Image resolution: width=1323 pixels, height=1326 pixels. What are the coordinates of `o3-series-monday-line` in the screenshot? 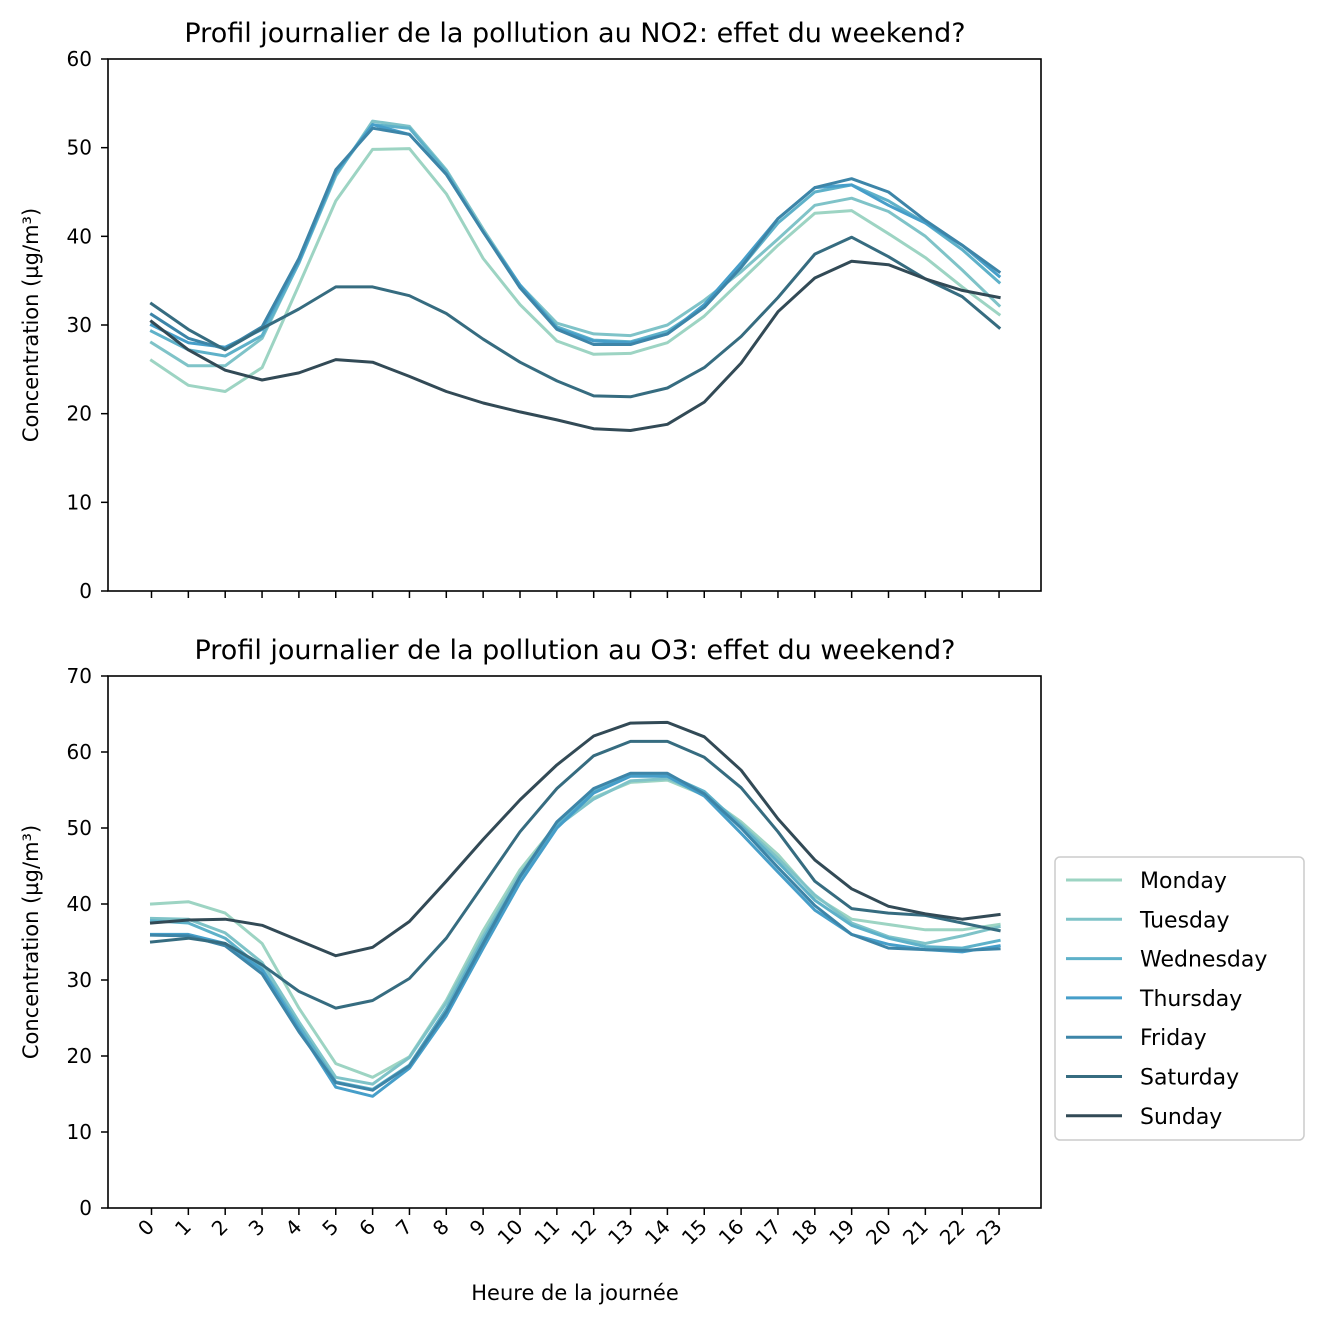 It's located at (575, 928).